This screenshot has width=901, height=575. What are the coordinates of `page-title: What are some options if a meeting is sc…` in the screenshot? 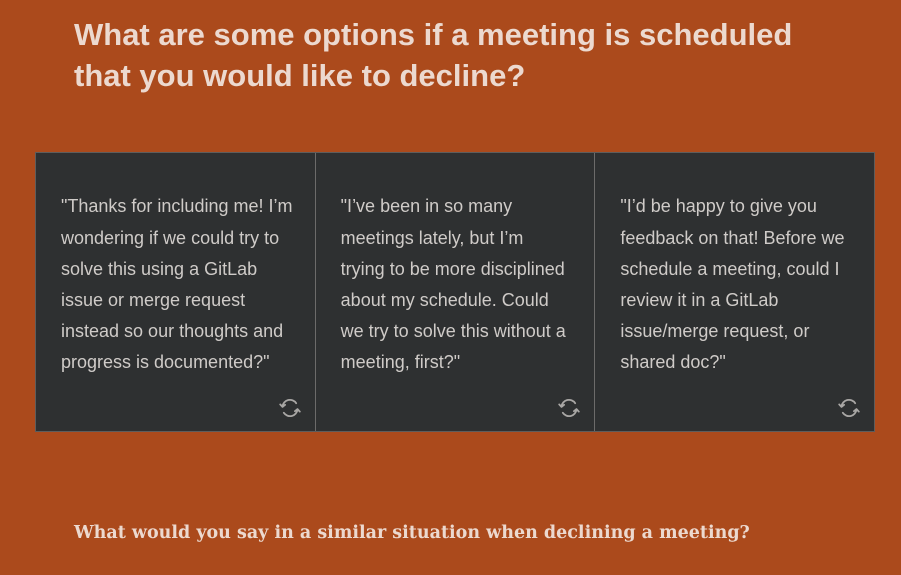 It's located at (433, 55).